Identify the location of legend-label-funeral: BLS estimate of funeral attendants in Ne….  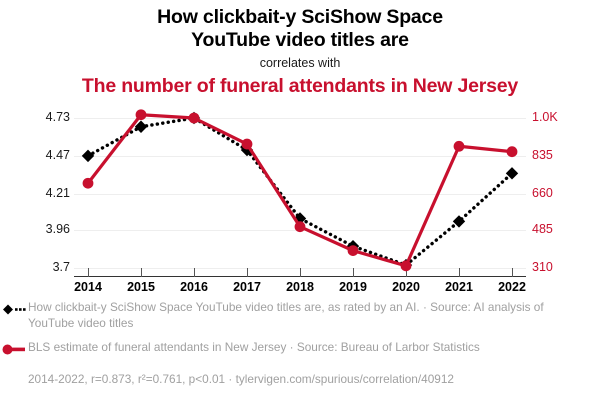
(254, 347).